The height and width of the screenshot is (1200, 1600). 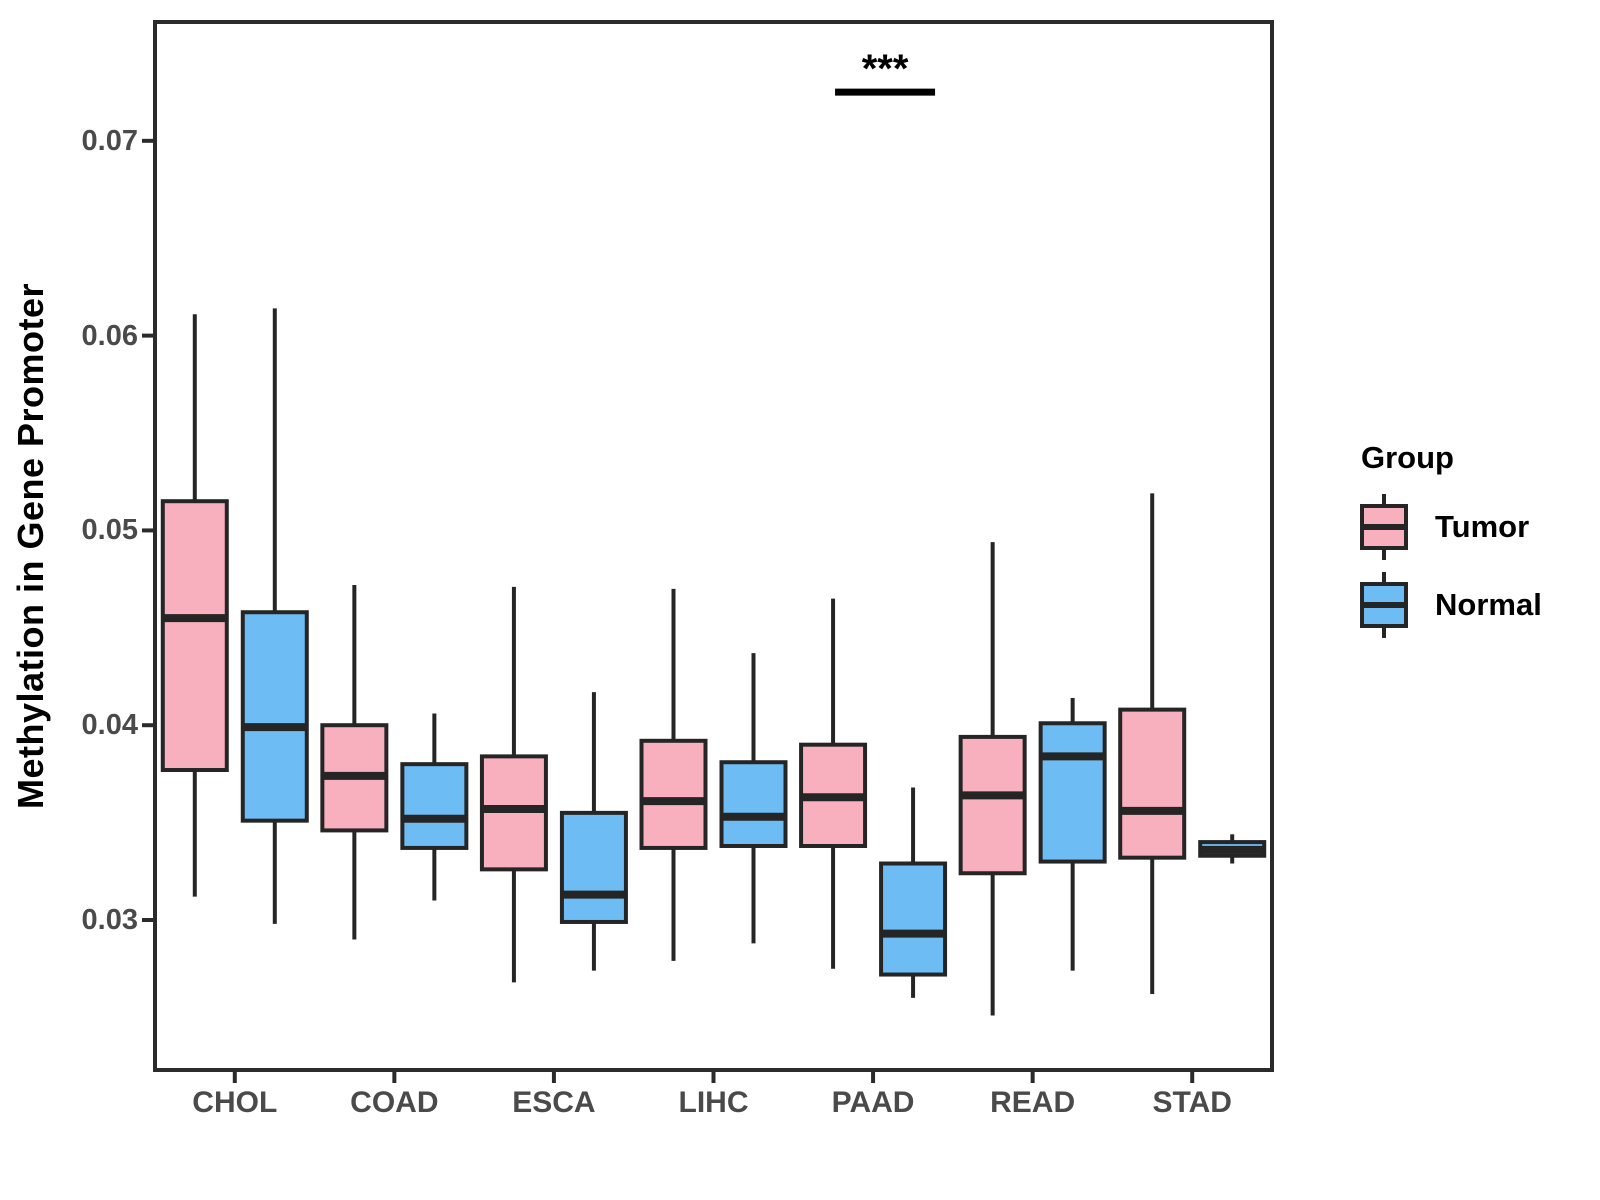 I want to click on x-tick-label-lihc: LIHC, so click(x=713, y=1102).